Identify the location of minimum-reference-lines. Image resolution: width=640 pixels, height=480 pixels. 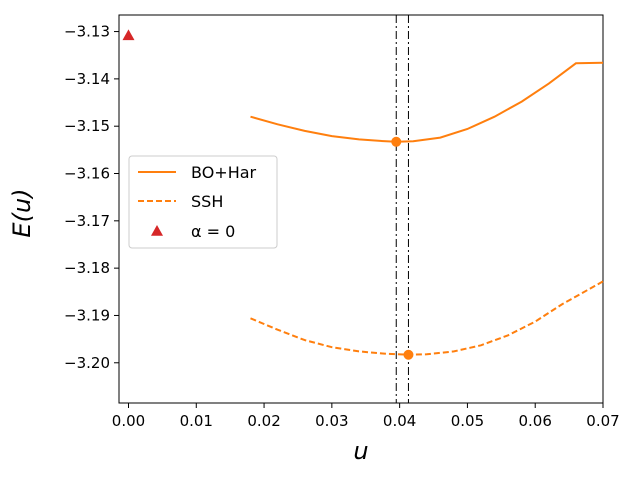
(402, 209).